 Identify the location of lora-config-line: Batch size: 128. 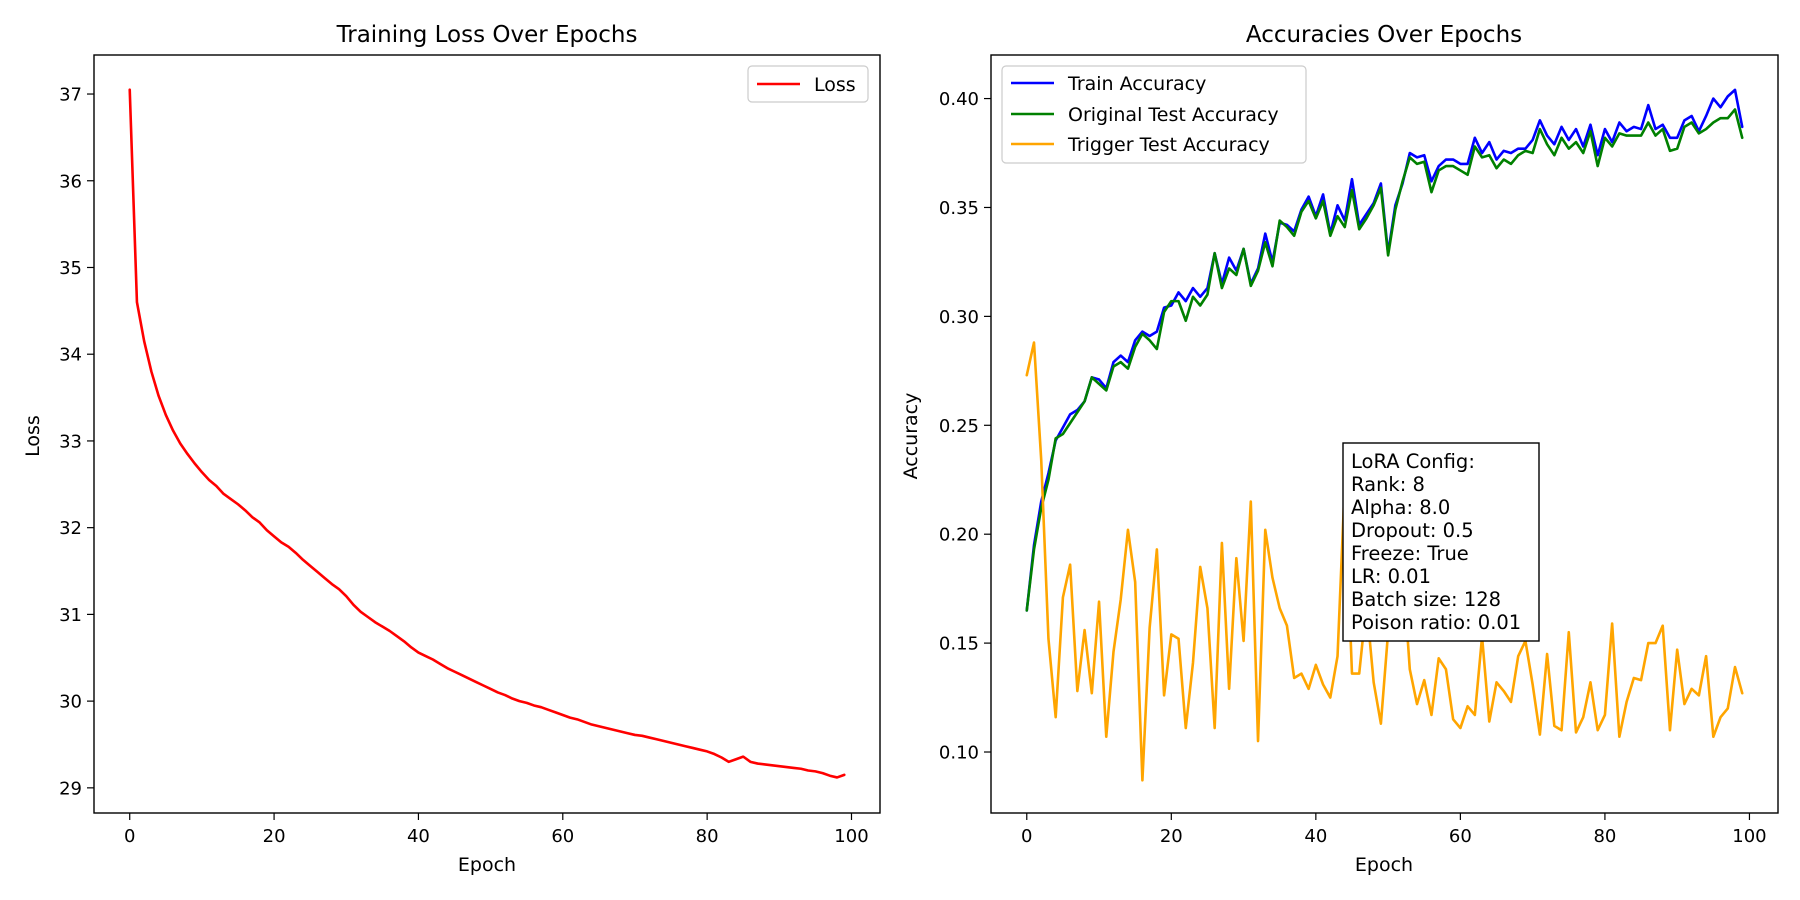
(1426, 599).